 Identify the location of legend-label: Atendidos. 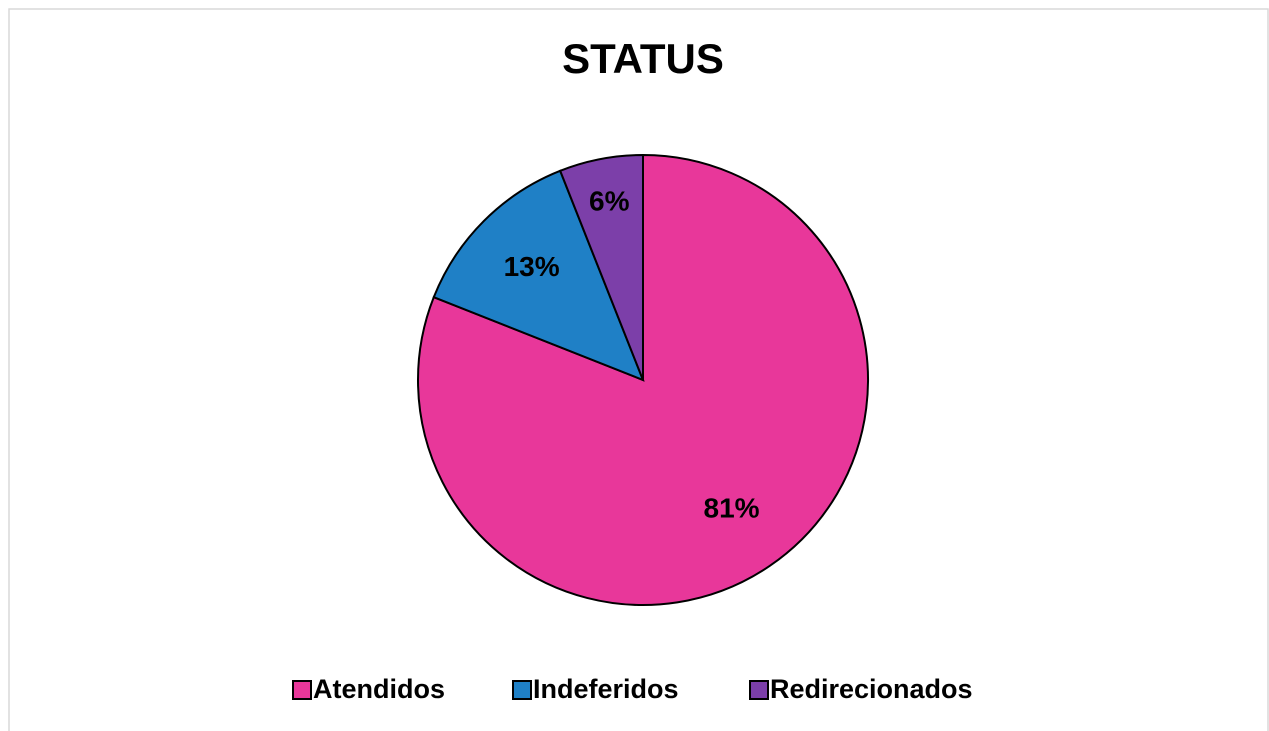
(379, 689).